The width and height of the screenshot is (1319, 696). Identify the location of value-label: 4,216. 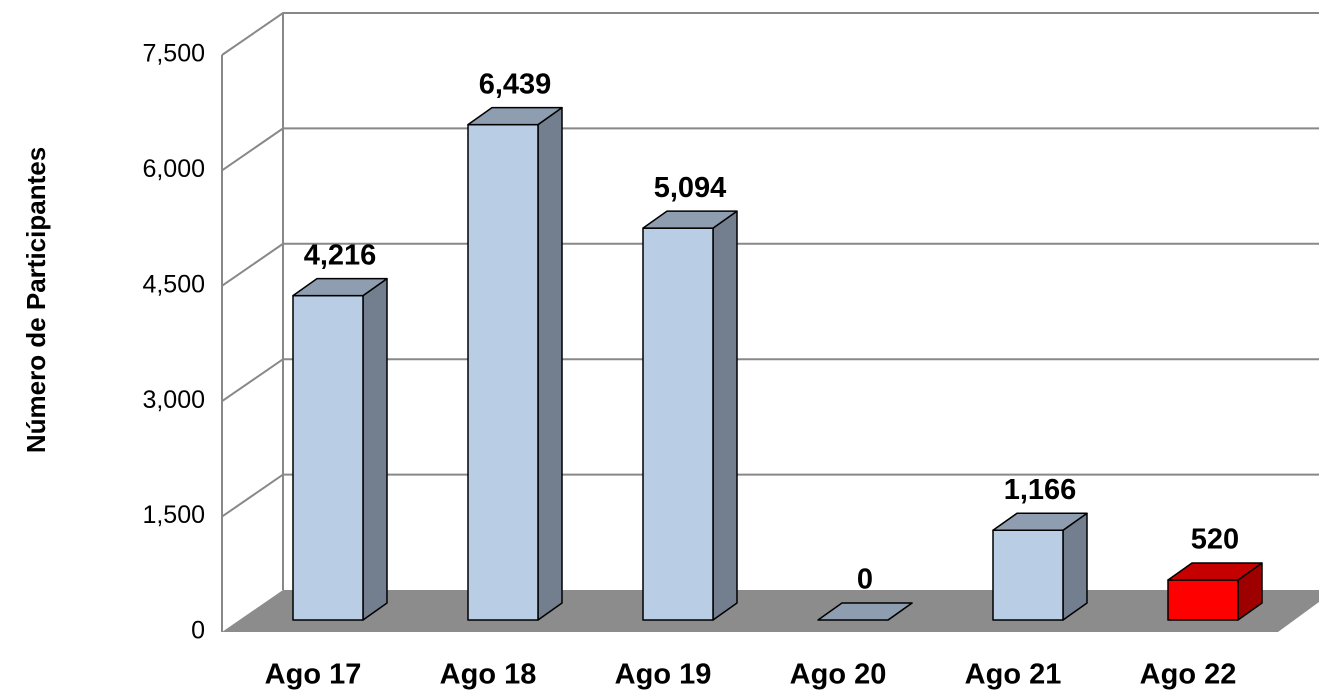
(340, 255).